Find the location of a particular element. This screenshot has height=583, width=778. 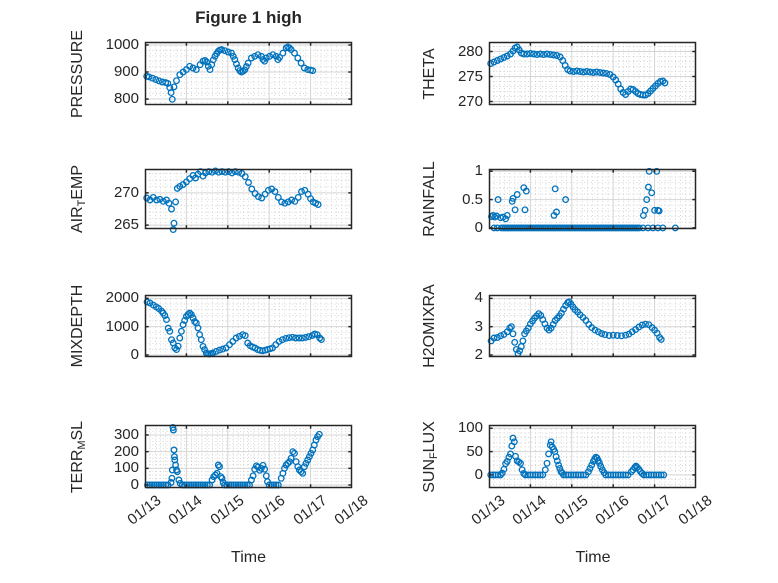

plot-area-sun_flux is located at coordinates (592, 456).